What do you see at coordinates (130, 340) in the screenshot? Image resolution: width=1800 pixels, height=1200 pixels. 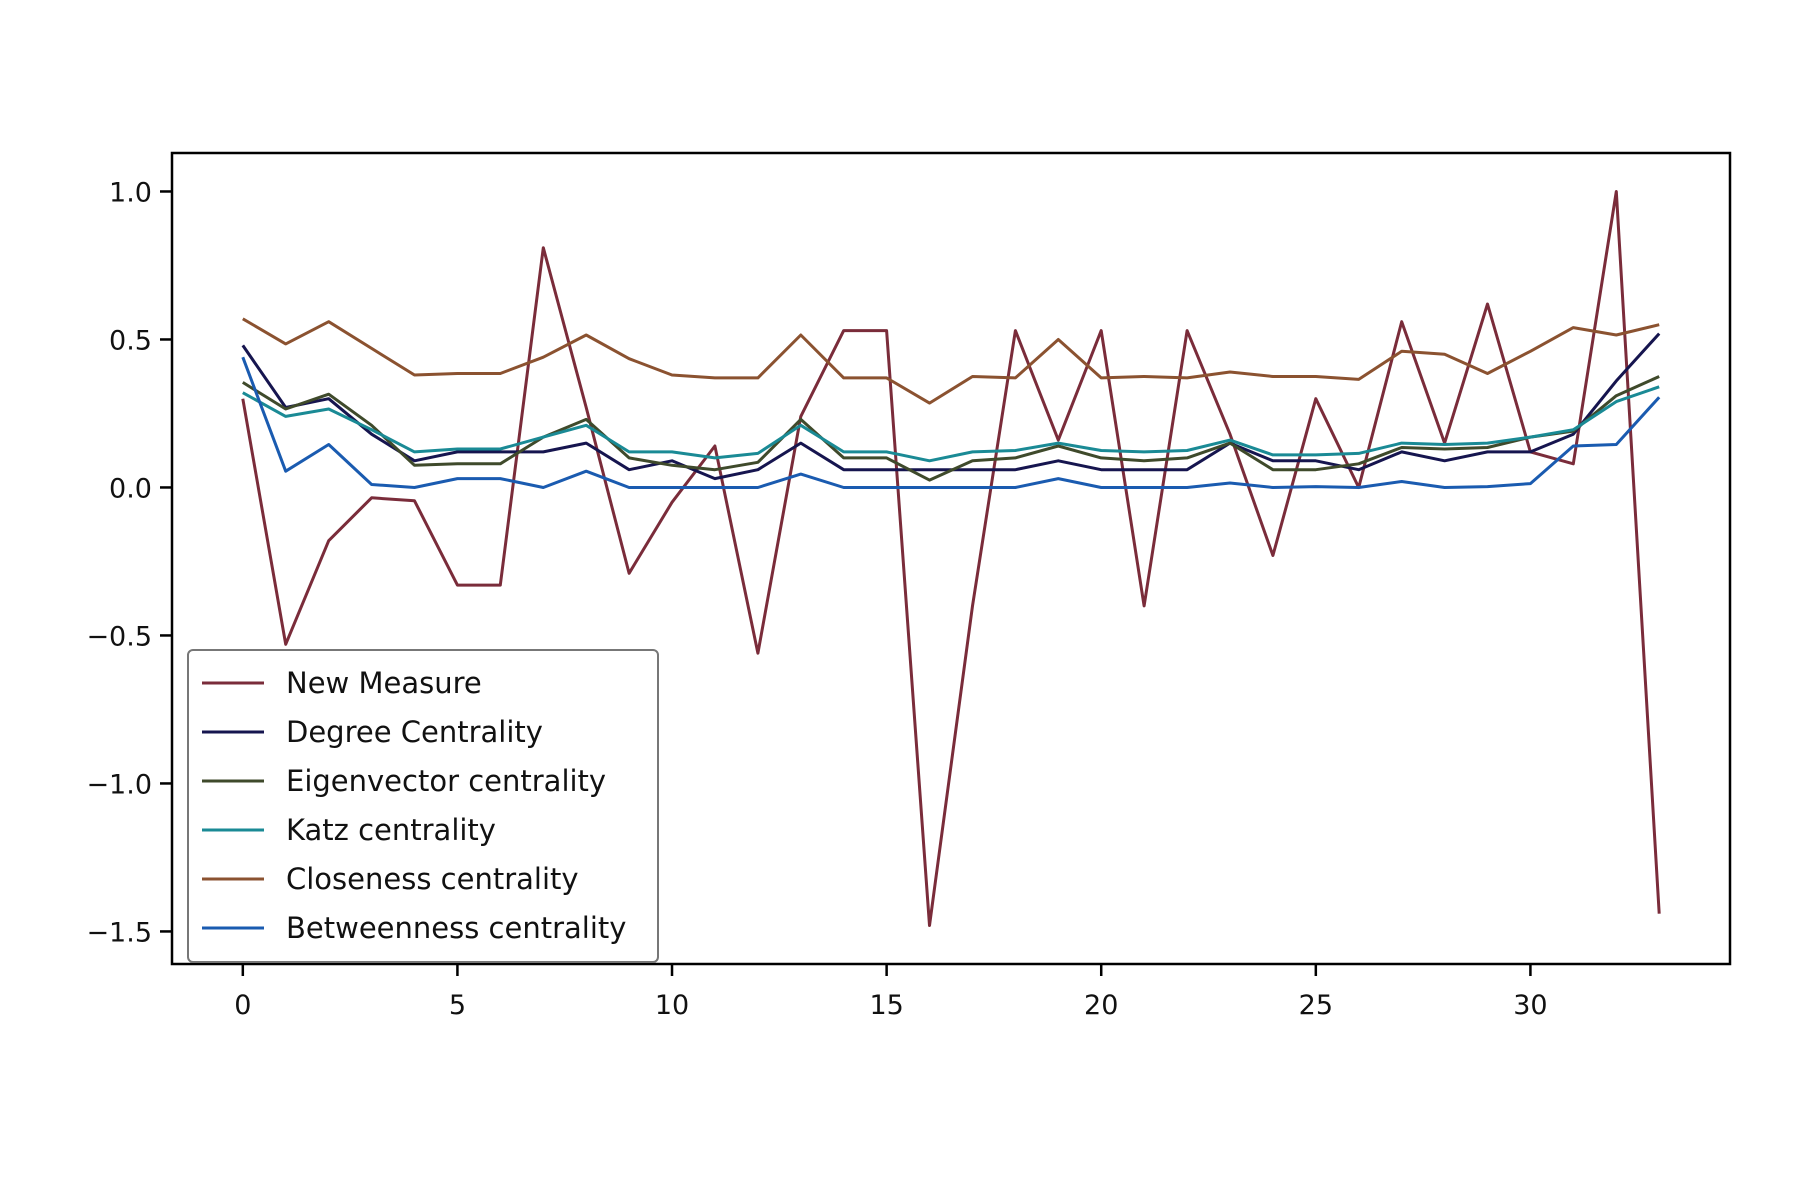 I see `y-tick-label: 0.5` at bounding box center [130, 340].